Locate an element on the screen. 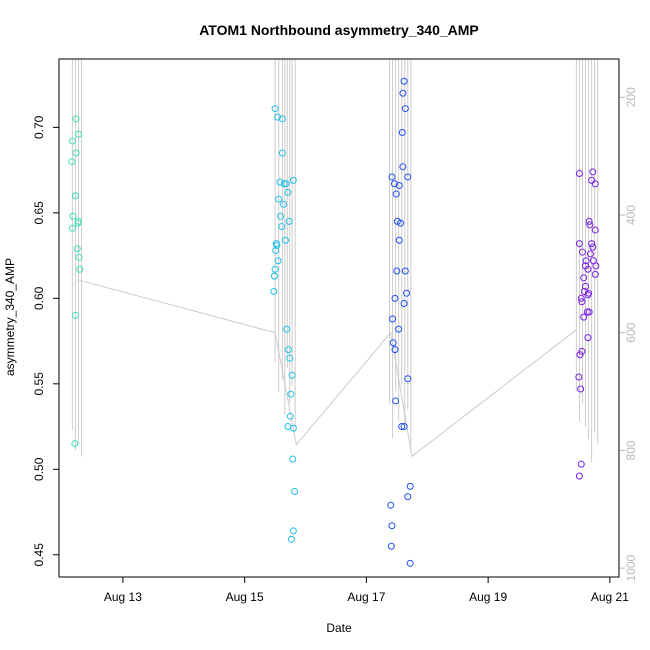  y-tick-label: 0.70 is located at coordinates (39, 127).